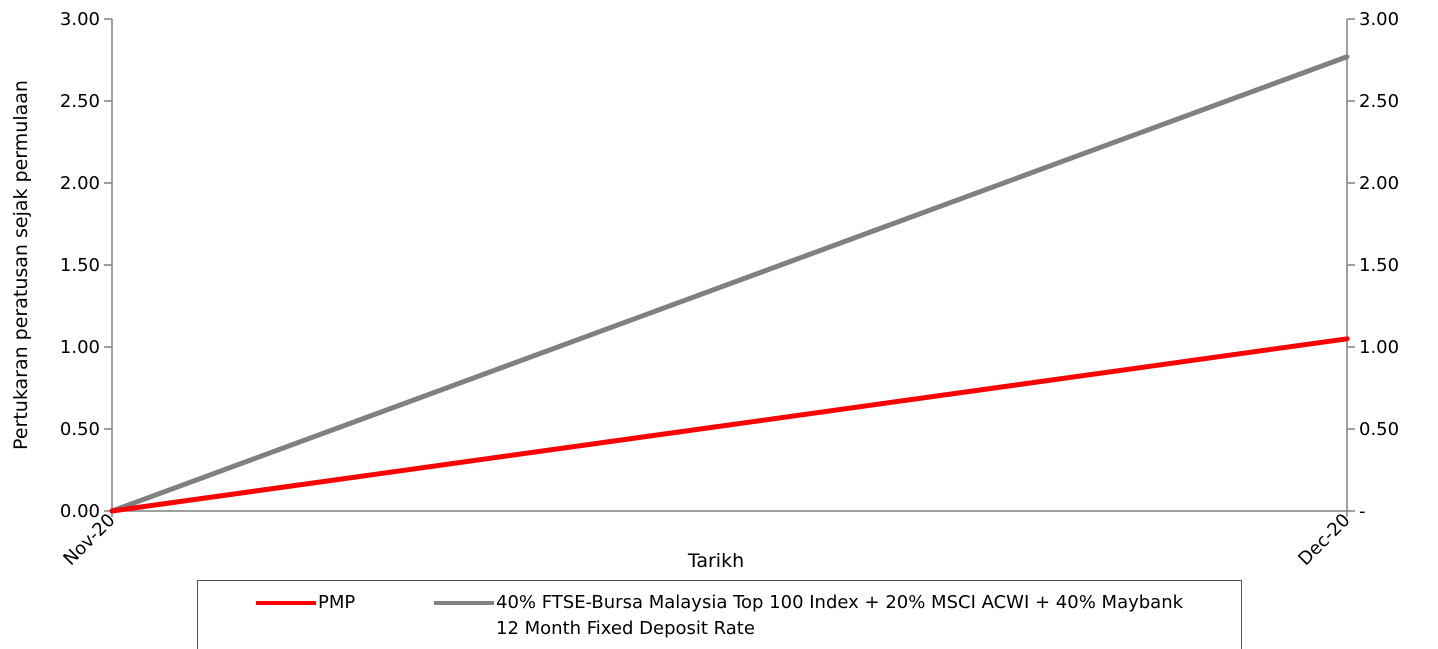  I want to click on y-tick-label: 0.00, so click(80, 511).